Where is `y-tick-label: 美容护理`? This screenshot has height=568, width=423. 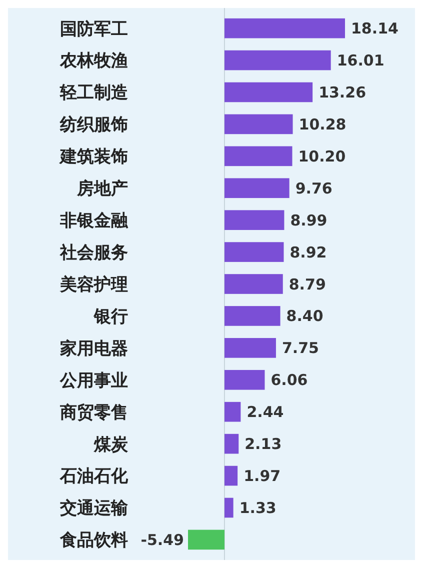
y-tick-label: 美容护理 is located at coordinates (93, 284).